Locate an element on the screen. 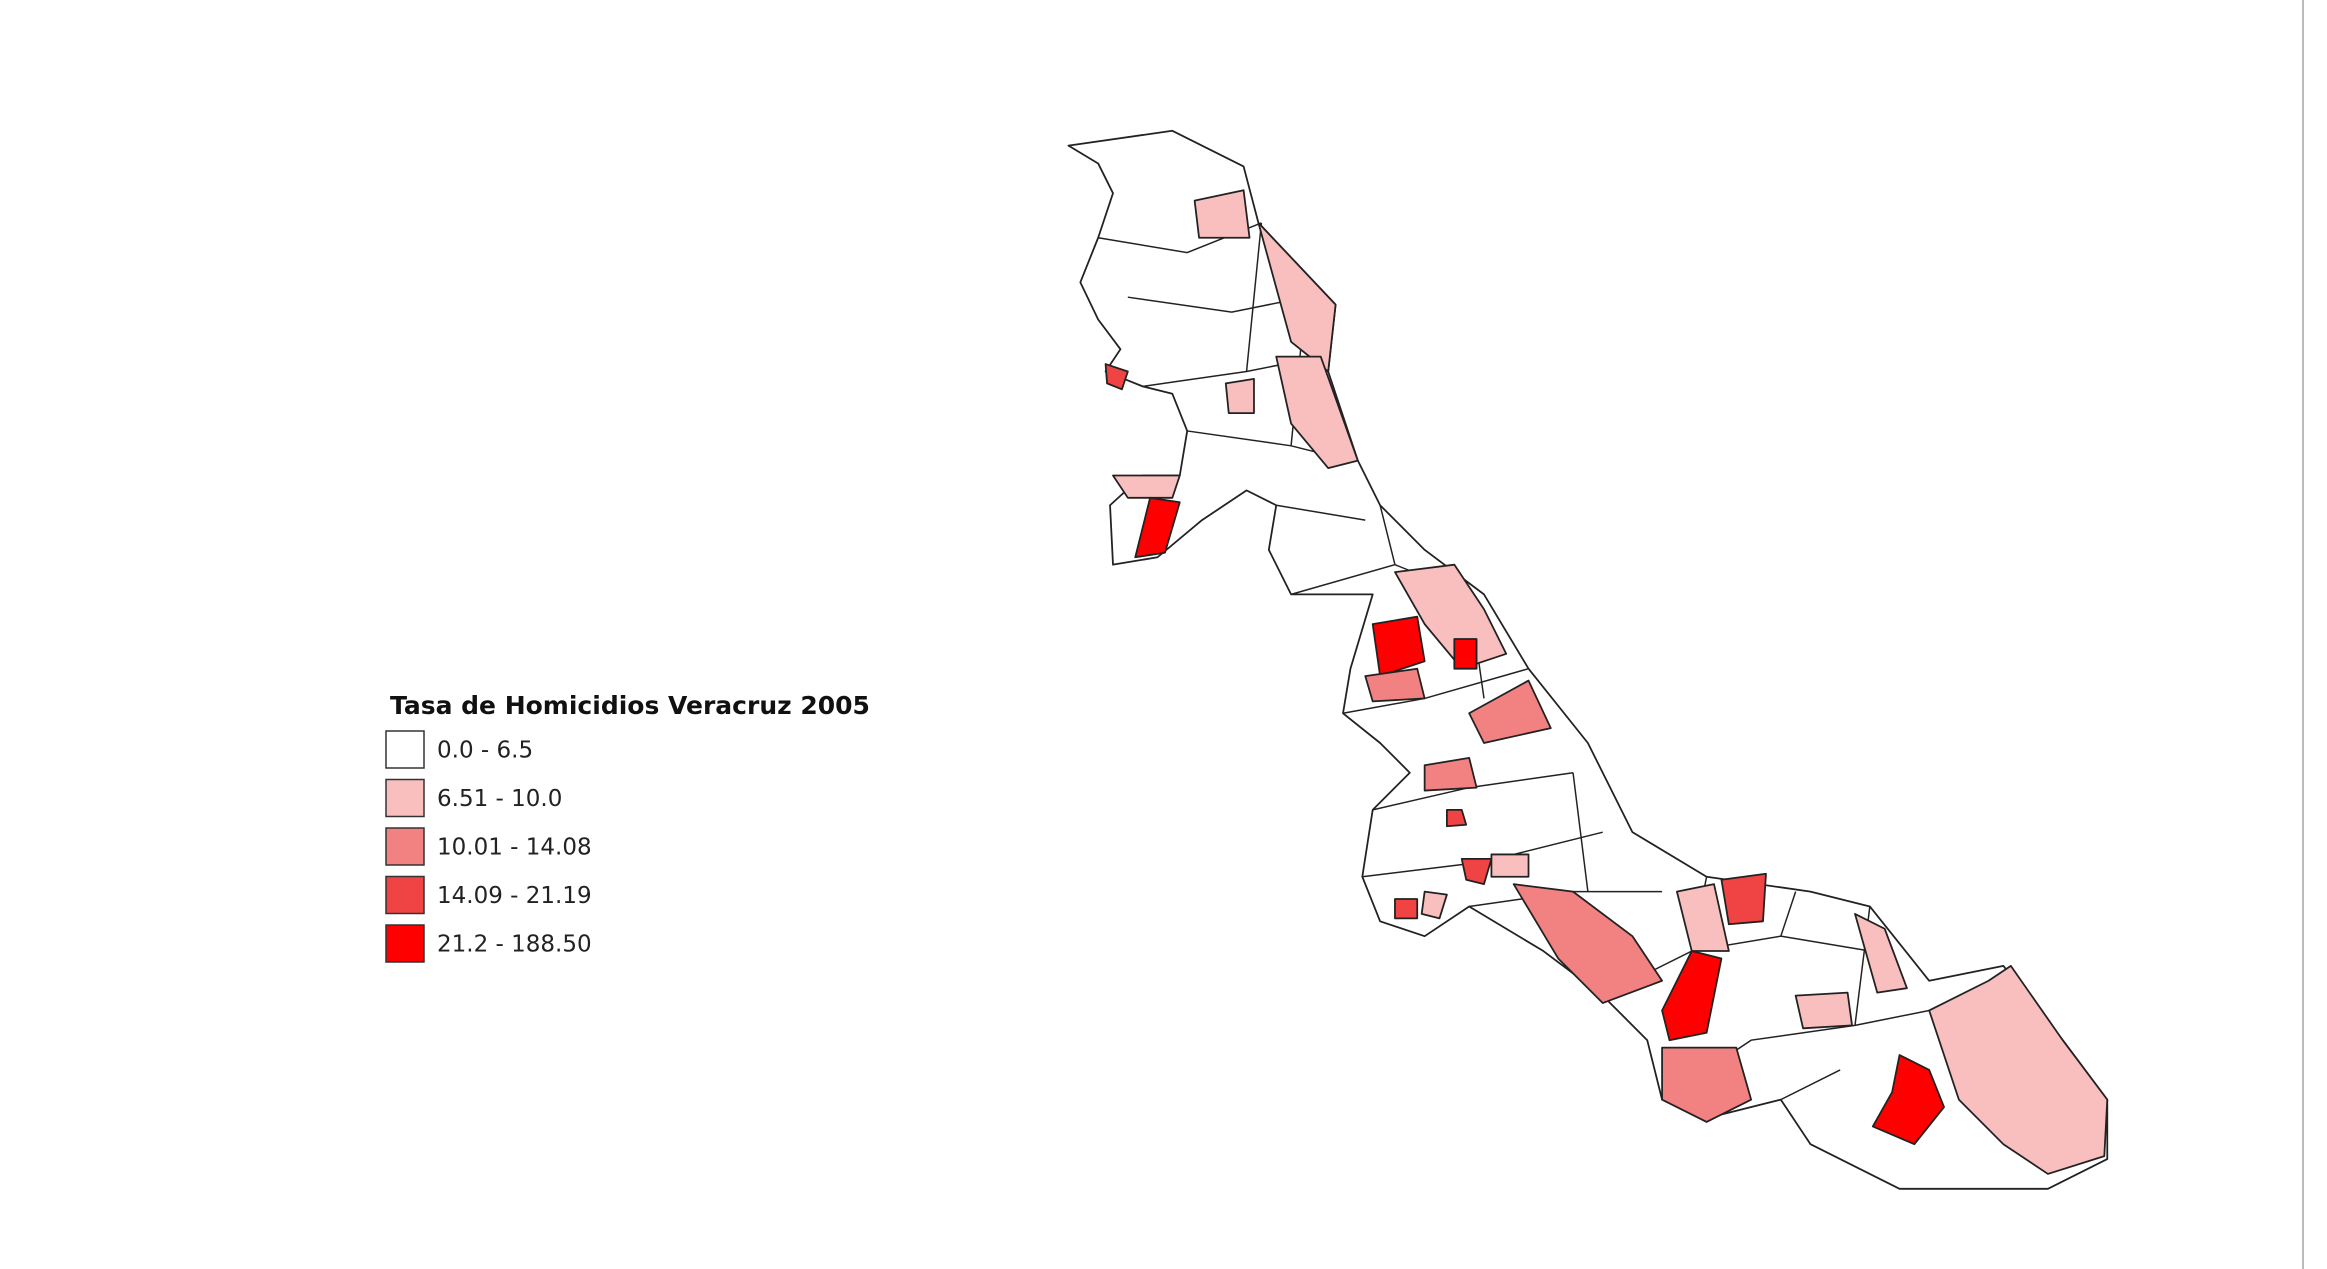 The height and width of the screenshot is (1269, 2327). legend-label: 0.0 - 6.5 is located at coordinates (485, 751).